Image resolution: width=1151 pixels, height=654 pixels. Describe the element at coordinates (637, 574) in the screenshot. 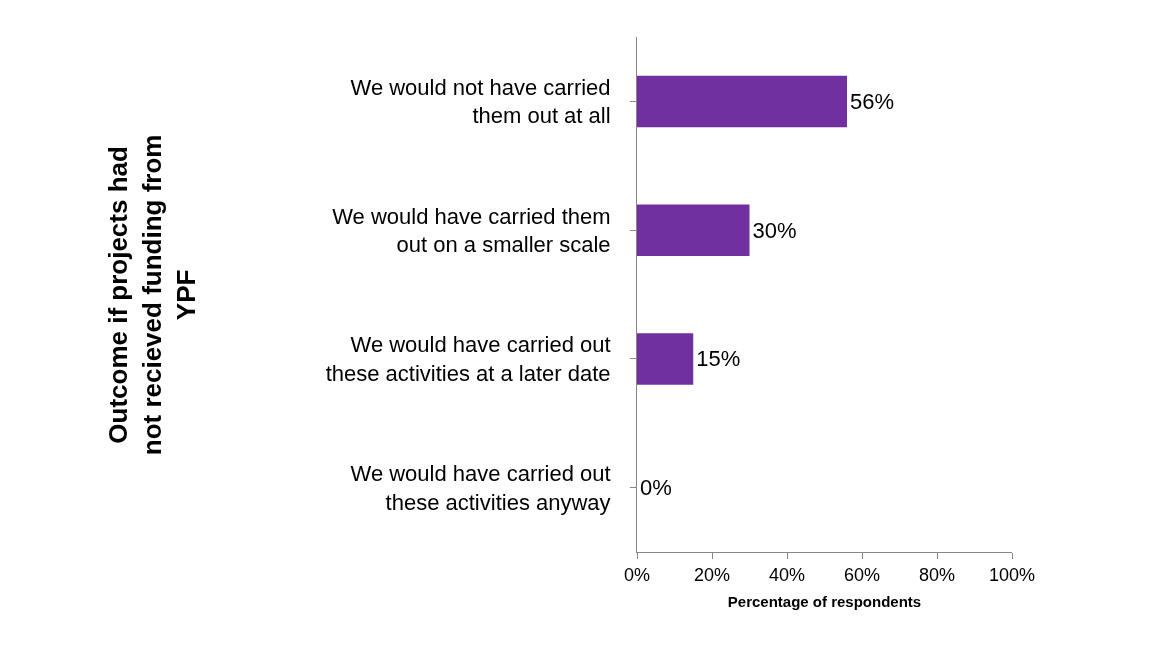

I see `x-tick-label: 0%` at that location.